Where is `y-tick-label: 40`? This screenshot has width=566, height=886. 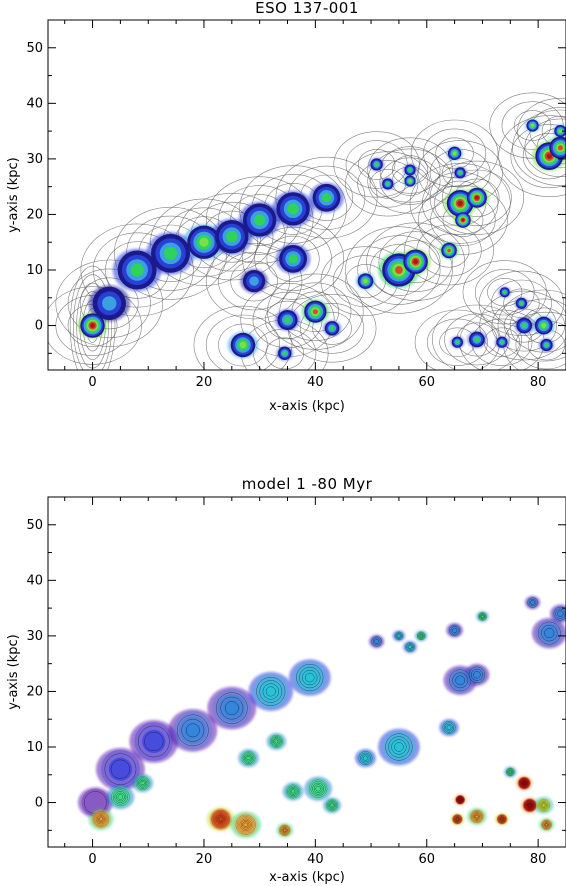
y-tick-label: 40 is located at coordinates (34, 580).